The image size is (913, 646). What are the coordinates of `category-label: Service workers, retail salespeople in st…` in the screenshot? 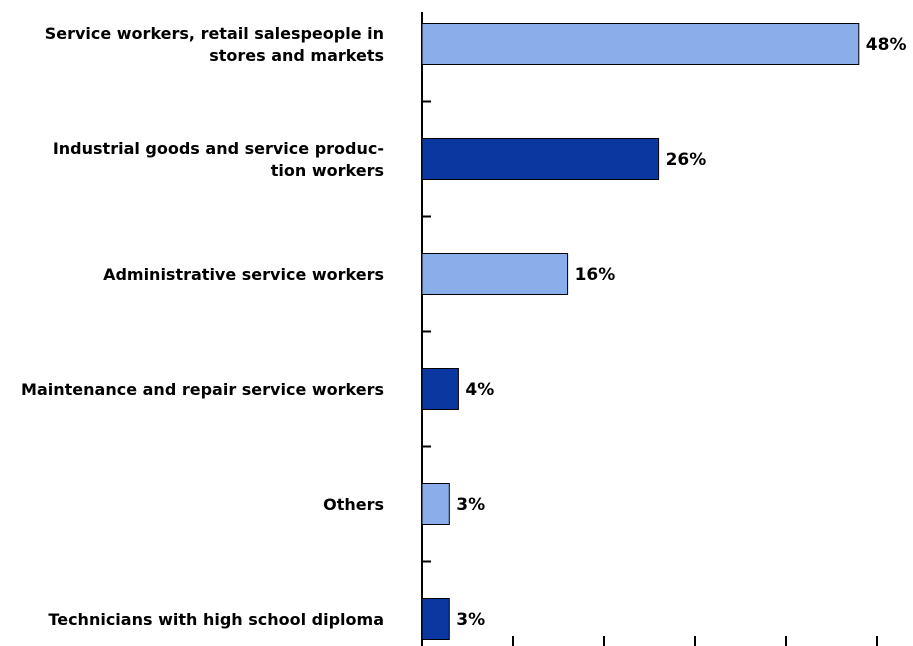 It's located at (214, 44).